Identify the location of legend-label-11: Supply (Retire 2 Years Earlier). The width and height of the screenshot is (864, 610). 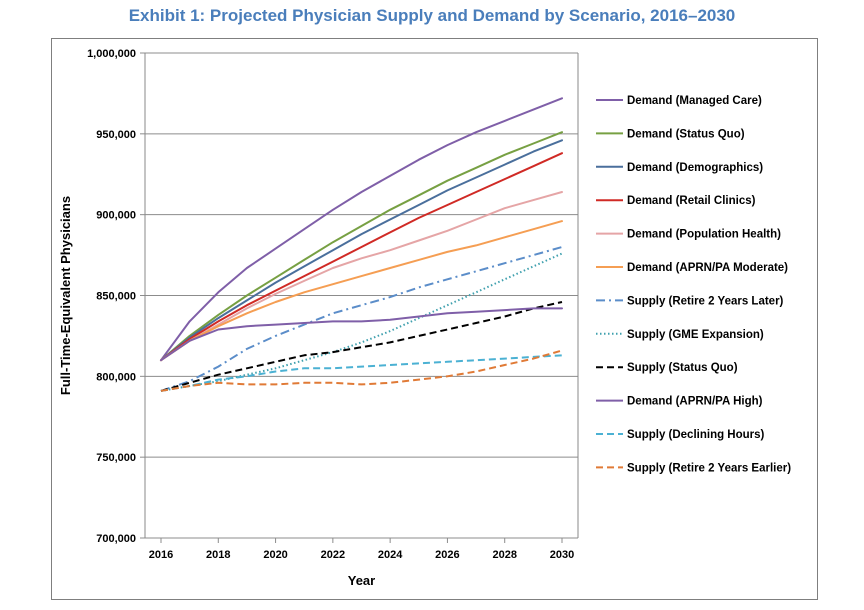
(709, 468).